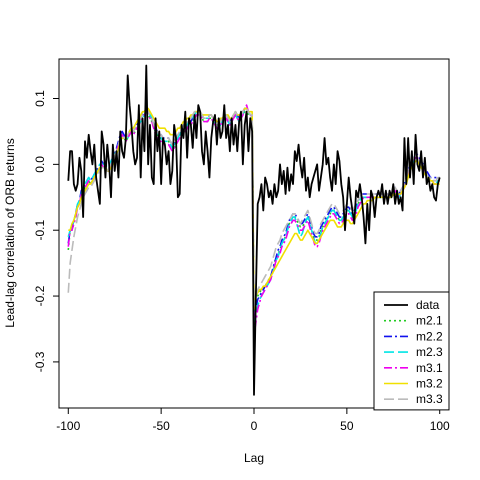  I want to click on y-tick-label: -0.1, so click(40, 230).